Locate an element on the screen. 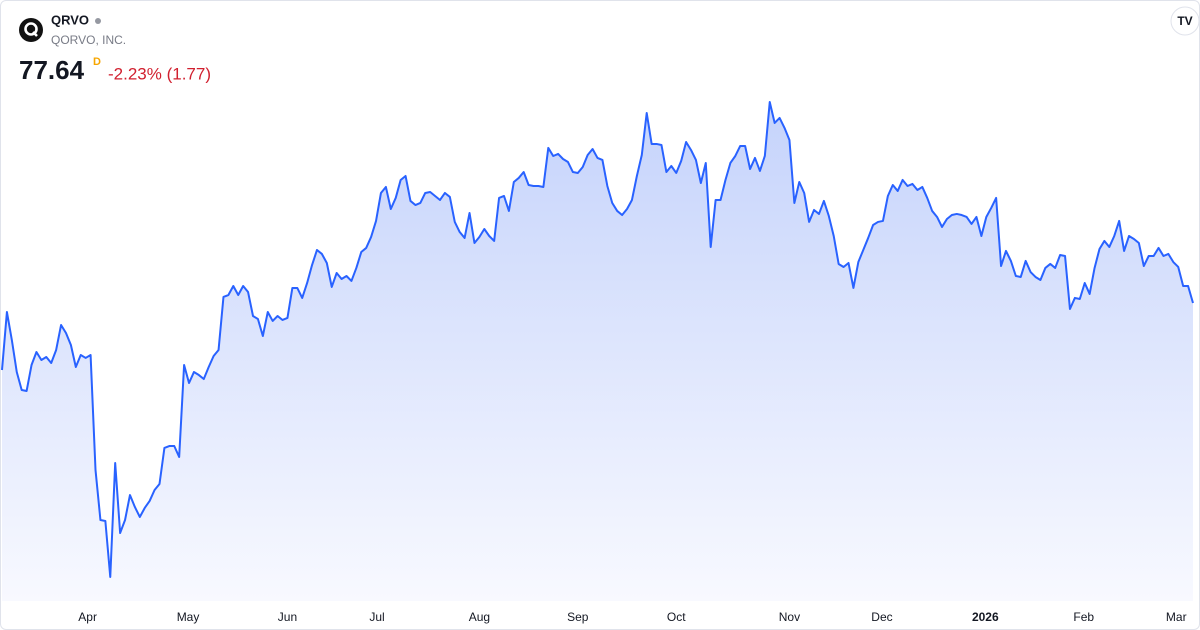 Image resolution: width=1200 pixels, height=630 pixels. x-tick-label: Jun is located at coordinates (287, 617).